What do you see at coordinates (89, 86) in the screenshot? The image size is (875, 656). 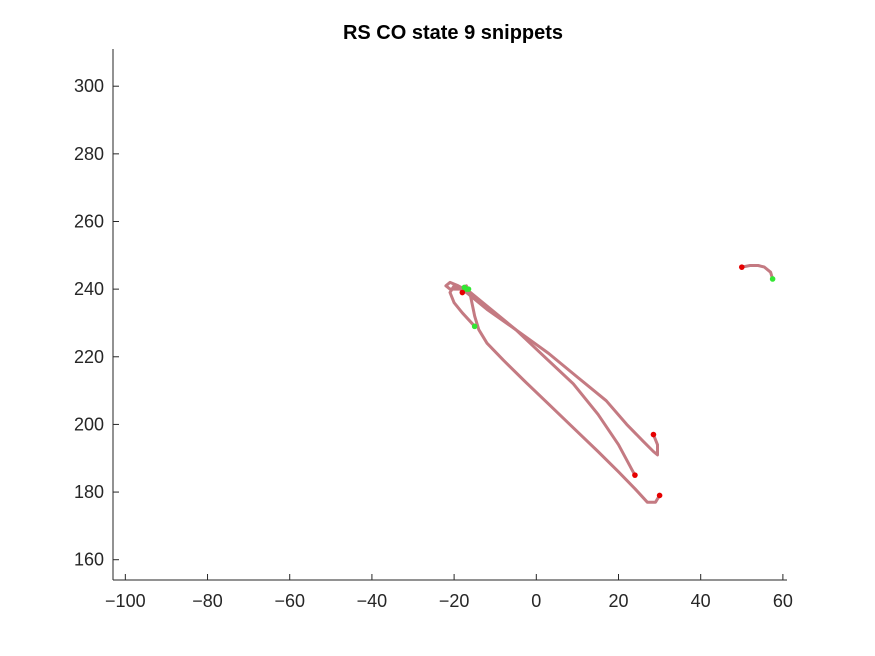 I see `y-tick-label: 300` at bounding box center [89, 86].